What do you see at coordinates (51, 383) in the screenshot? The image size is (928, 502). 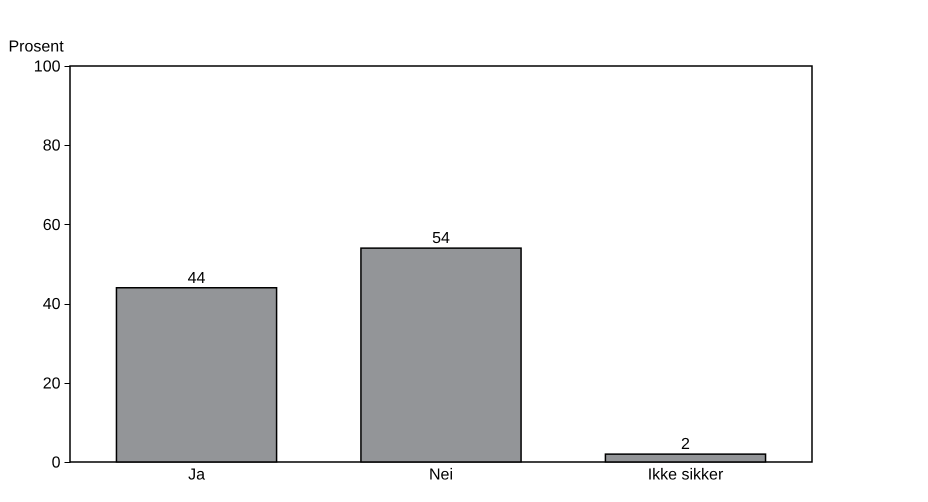 I see `y-tick-label: 20` at bounding box center [51, 383].